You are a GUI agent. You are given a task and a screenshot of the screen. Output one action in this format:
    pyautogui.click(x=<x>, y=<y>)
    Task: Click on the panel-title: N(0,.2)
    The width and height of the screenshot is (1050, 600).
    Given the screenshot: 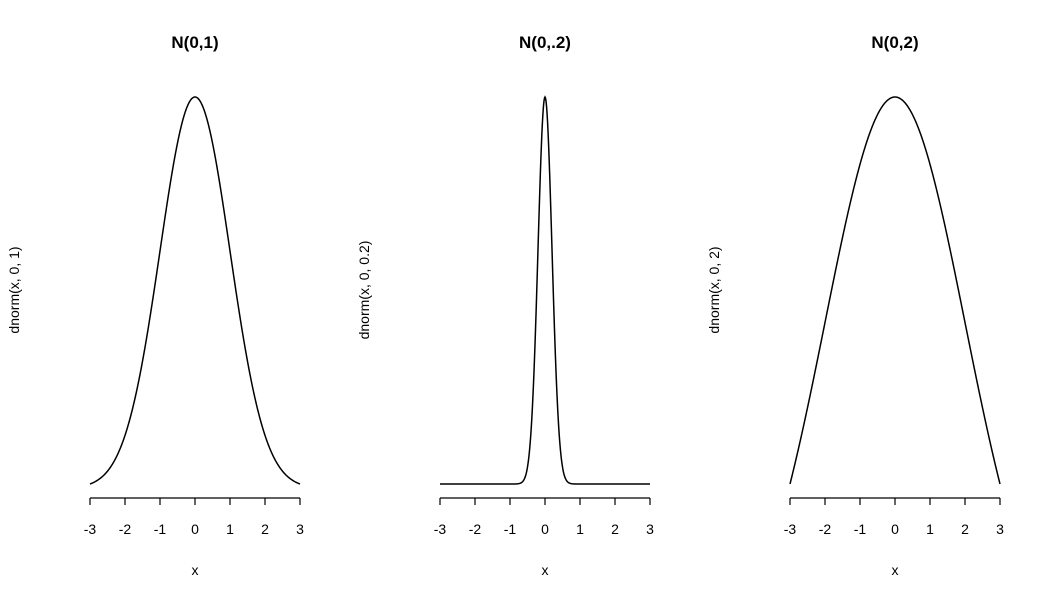 What is the action you would take?
    pyautogui.click(x=545, y=42)
    